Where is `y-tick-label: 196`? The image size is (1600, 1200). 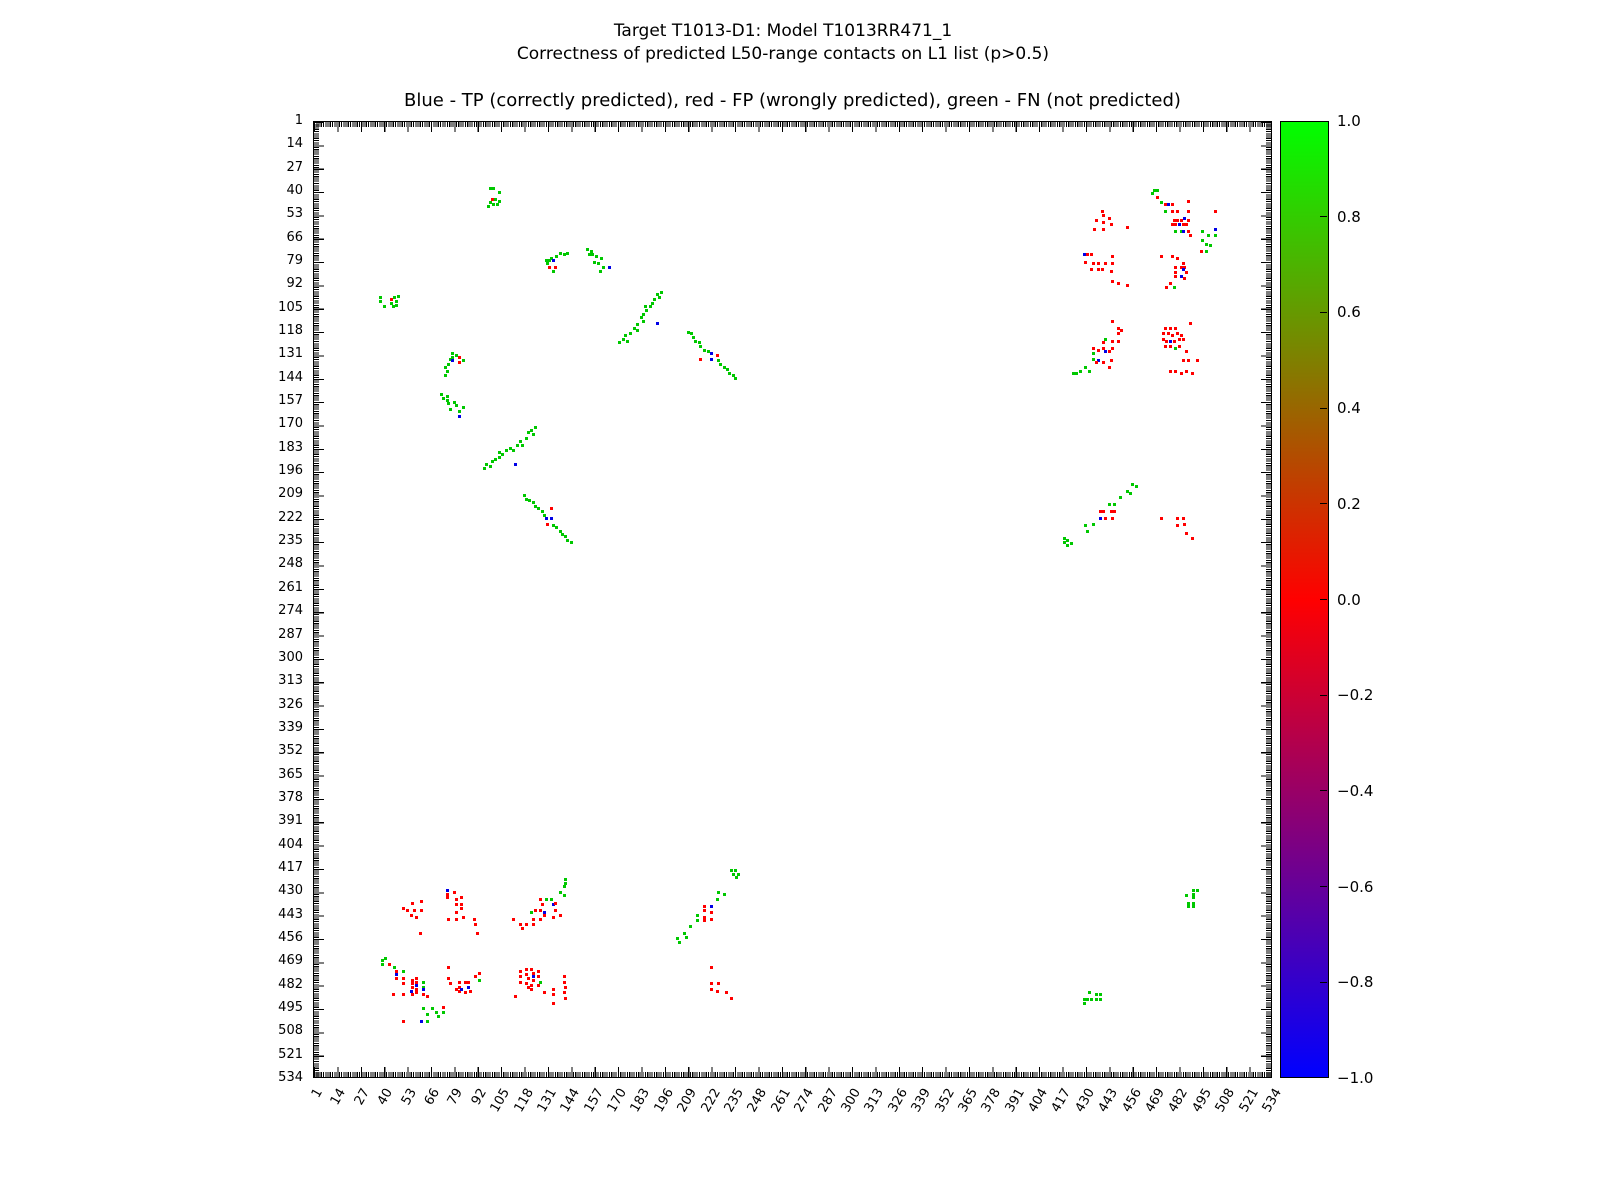
y-tick-label: 196 is located at coordinates (290, 471).